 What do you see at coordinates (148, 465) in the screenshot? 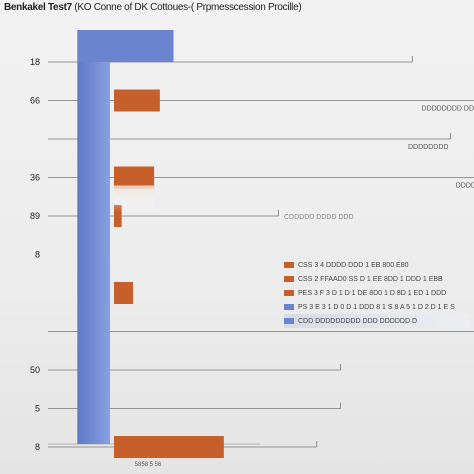
I see `x-tick-label: 5858 5 56` at bounding box center [148, 465].